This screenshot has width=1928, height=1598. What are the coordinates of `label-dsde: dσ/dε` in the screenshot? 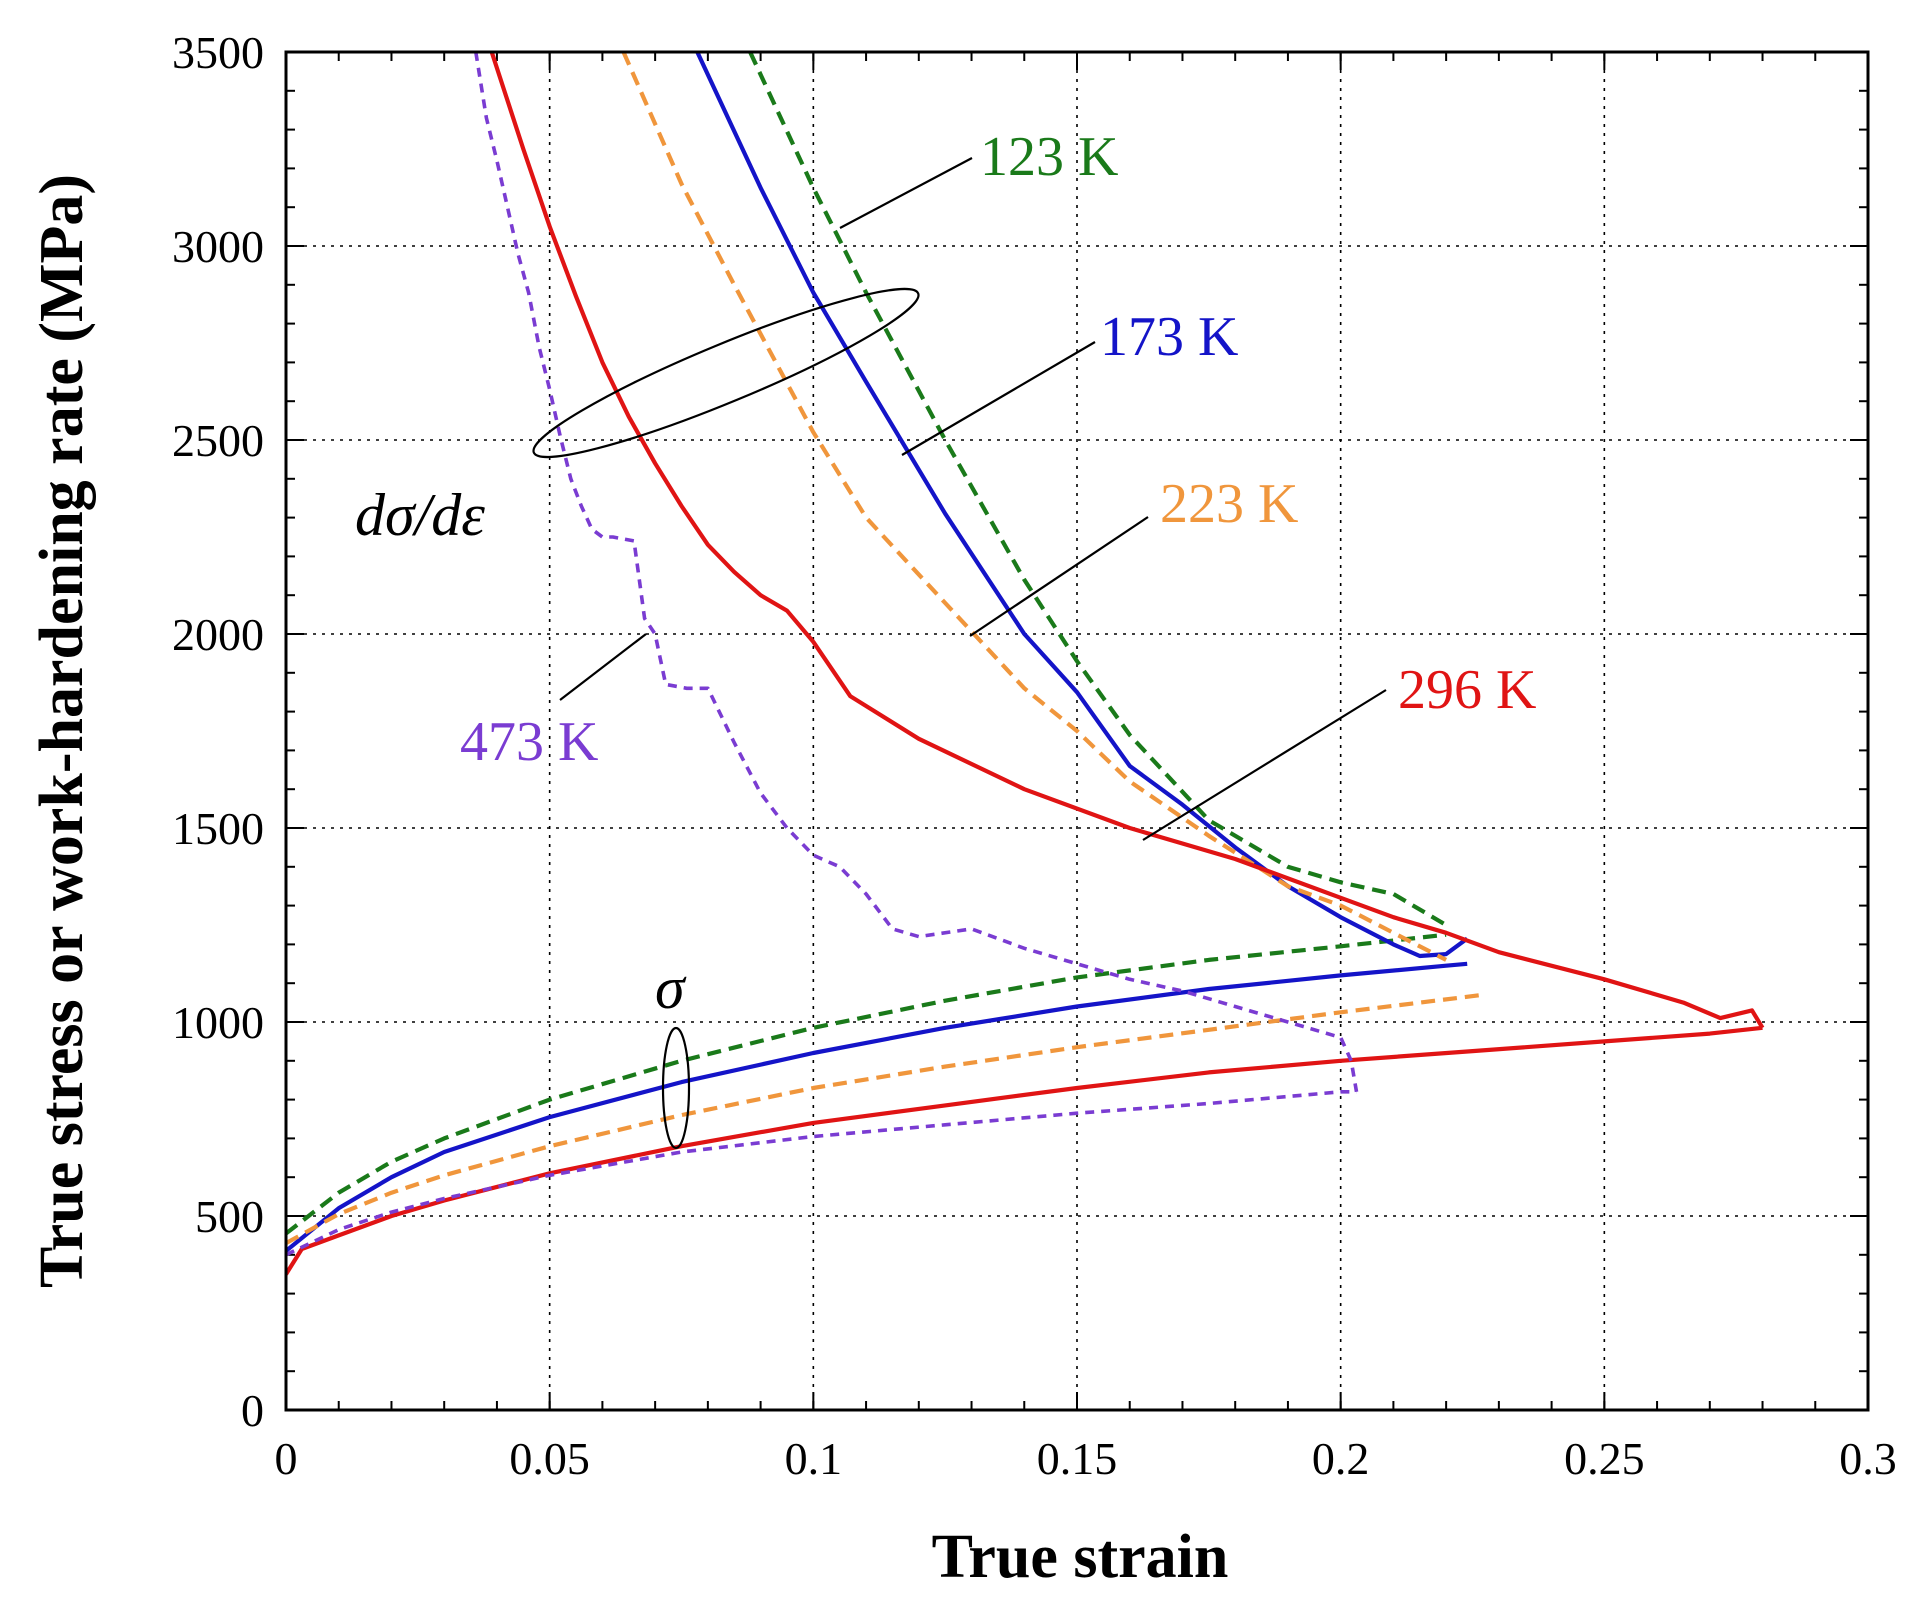 It's located at (420, 515).